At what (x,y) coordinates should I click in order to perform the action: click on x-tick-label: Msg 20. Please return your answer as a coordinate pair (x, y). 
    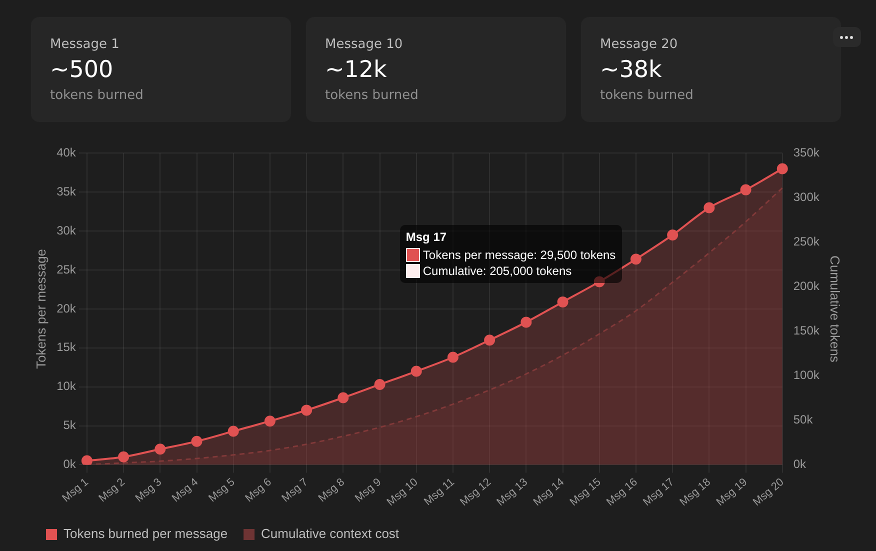
    Looking at the image, I should click on (768, 492).